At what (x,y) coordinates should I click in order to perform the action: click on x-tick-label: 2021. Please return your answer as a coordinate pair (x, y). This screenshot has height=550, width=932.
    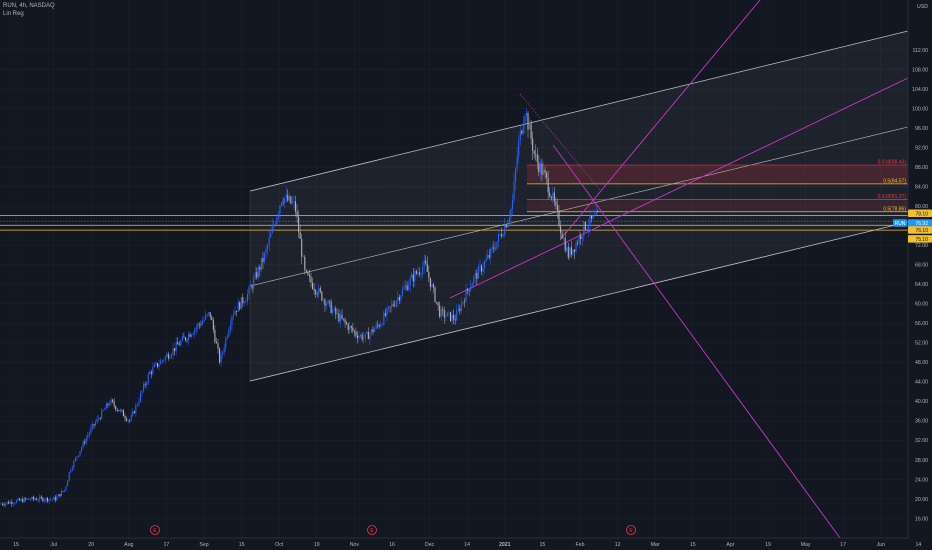
    Looking at the image, I should click on (505, 545).